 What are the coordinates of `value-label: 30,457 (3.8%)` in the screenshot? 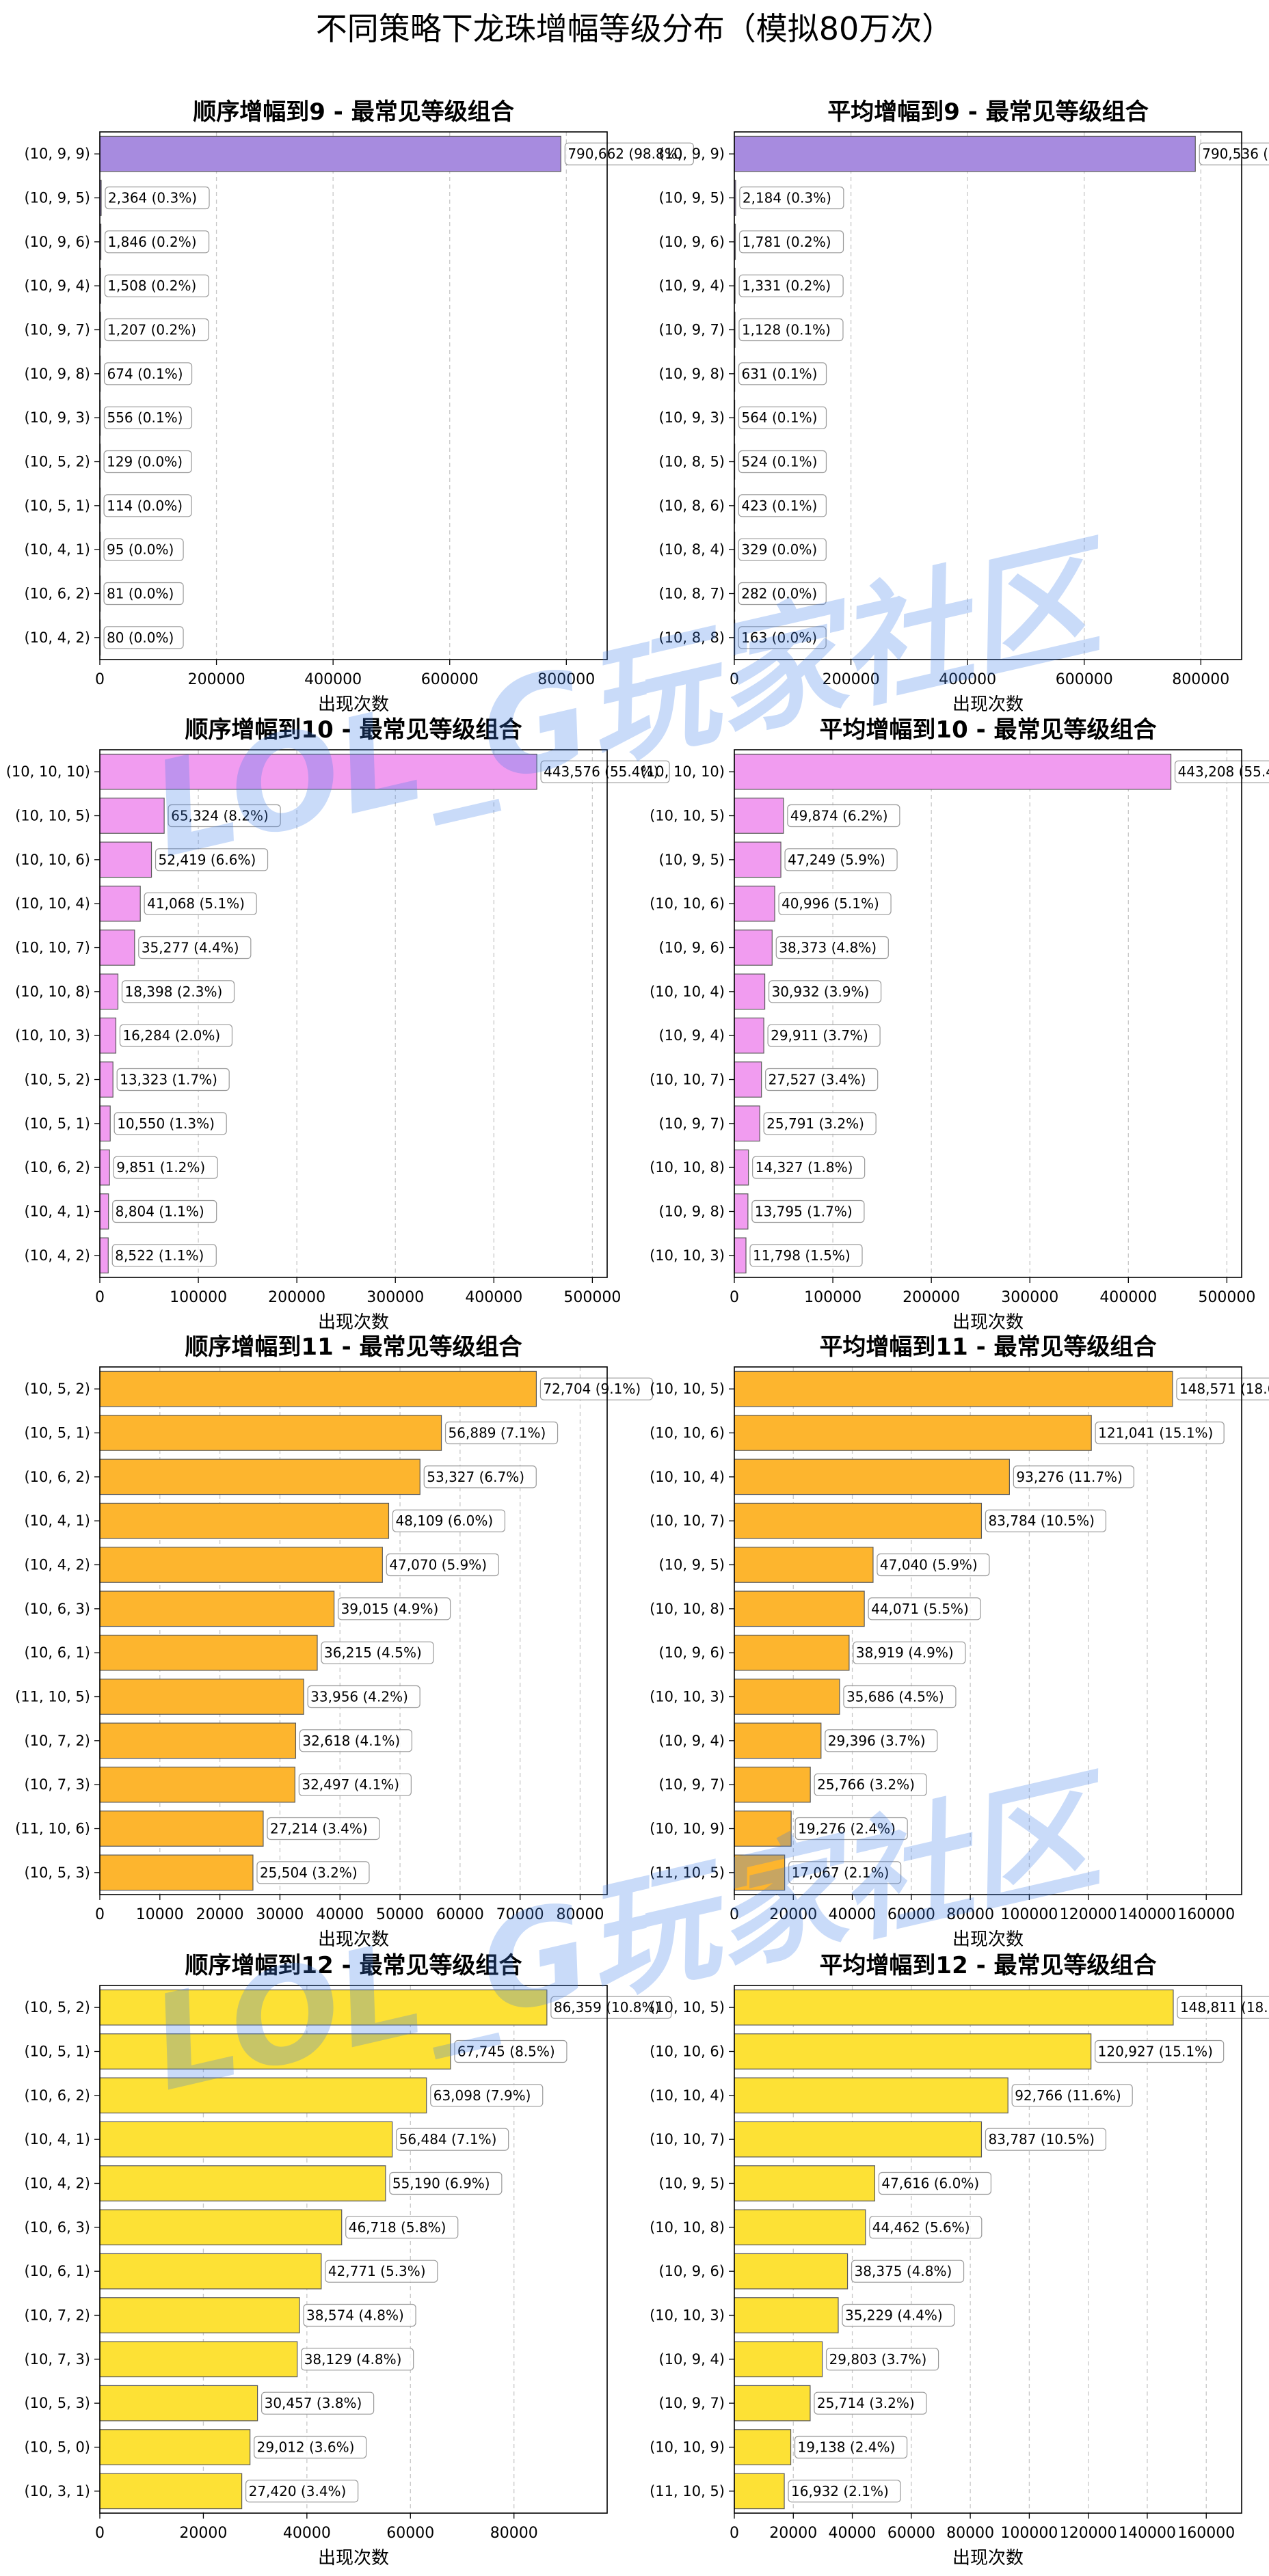 It's located at (313, 2403).